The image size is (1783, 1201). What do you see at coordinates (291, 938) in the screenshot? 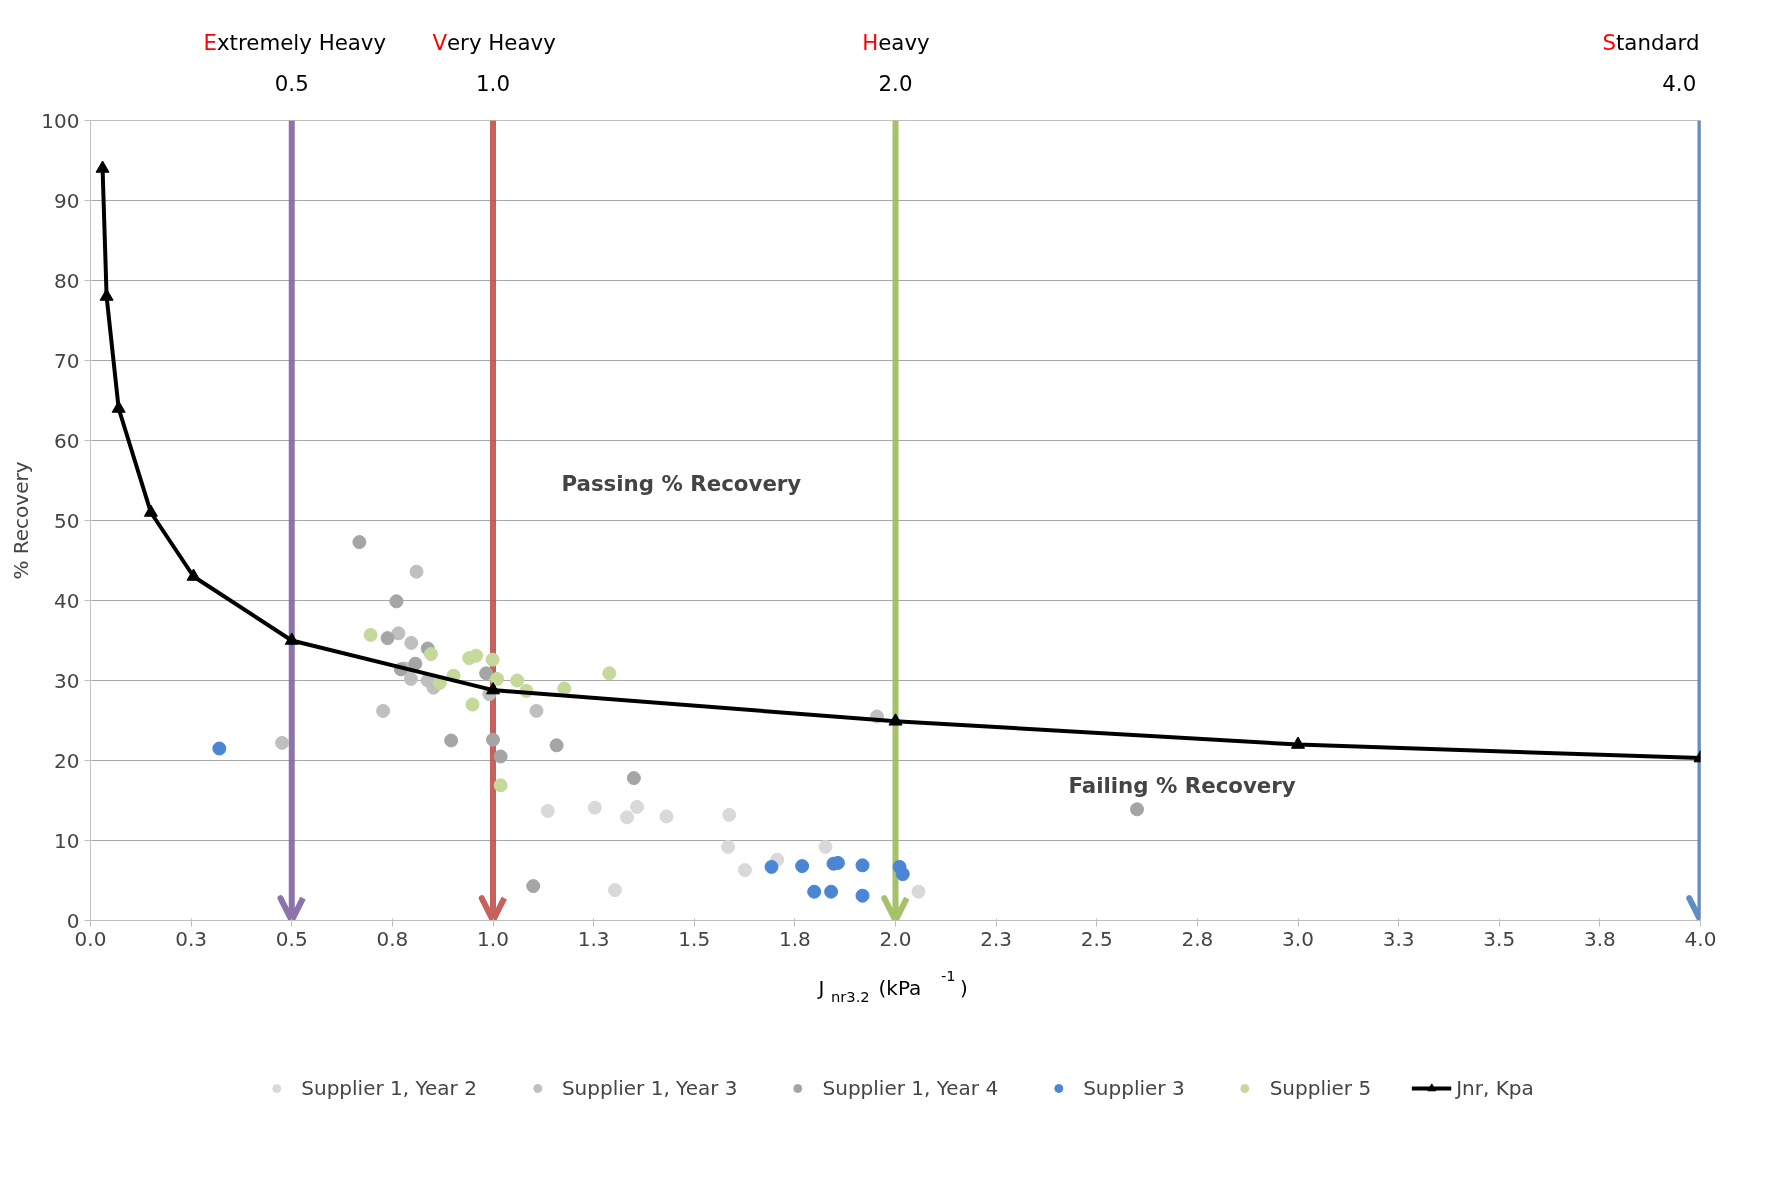
I see `x-tick-label: 0.5` at bounding box center [291, 938].